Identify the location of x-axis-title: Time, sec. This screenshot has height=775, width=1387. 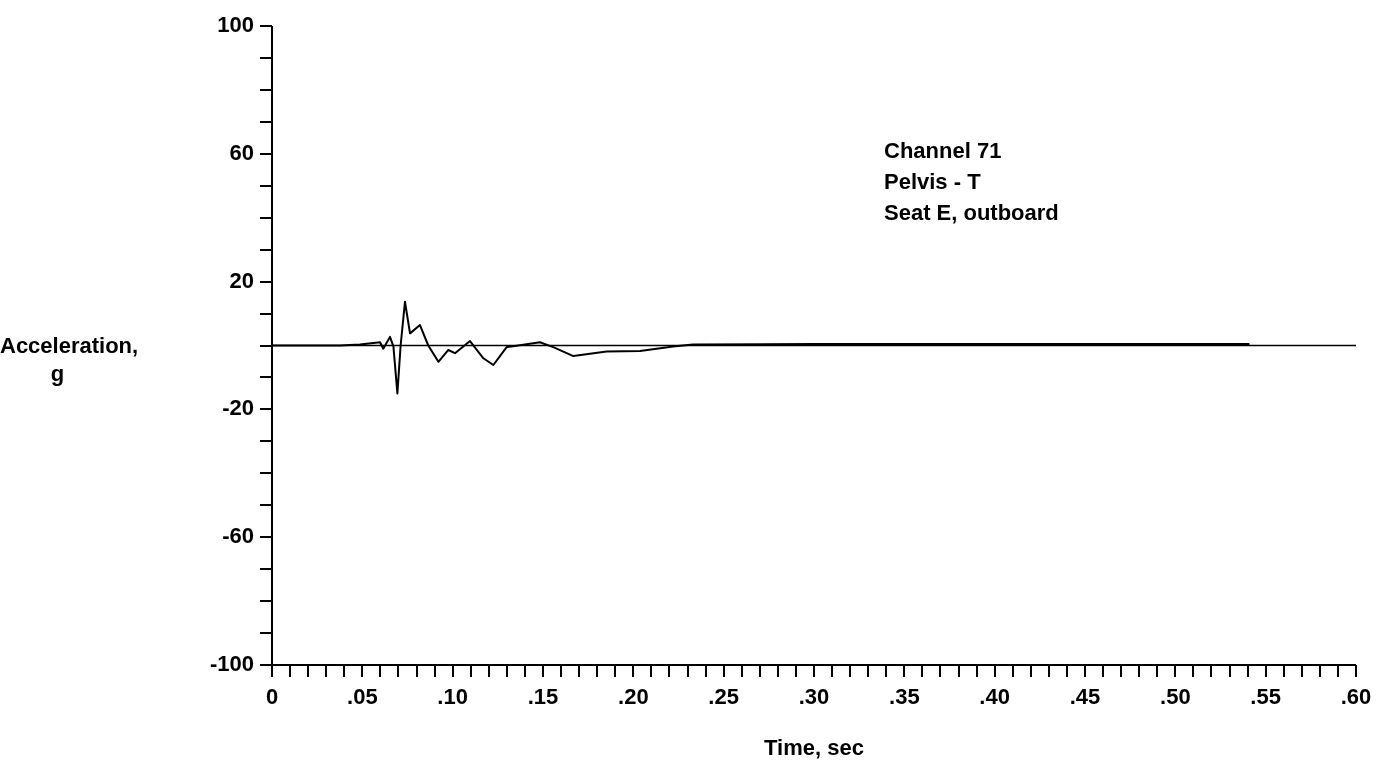
(814, 748).